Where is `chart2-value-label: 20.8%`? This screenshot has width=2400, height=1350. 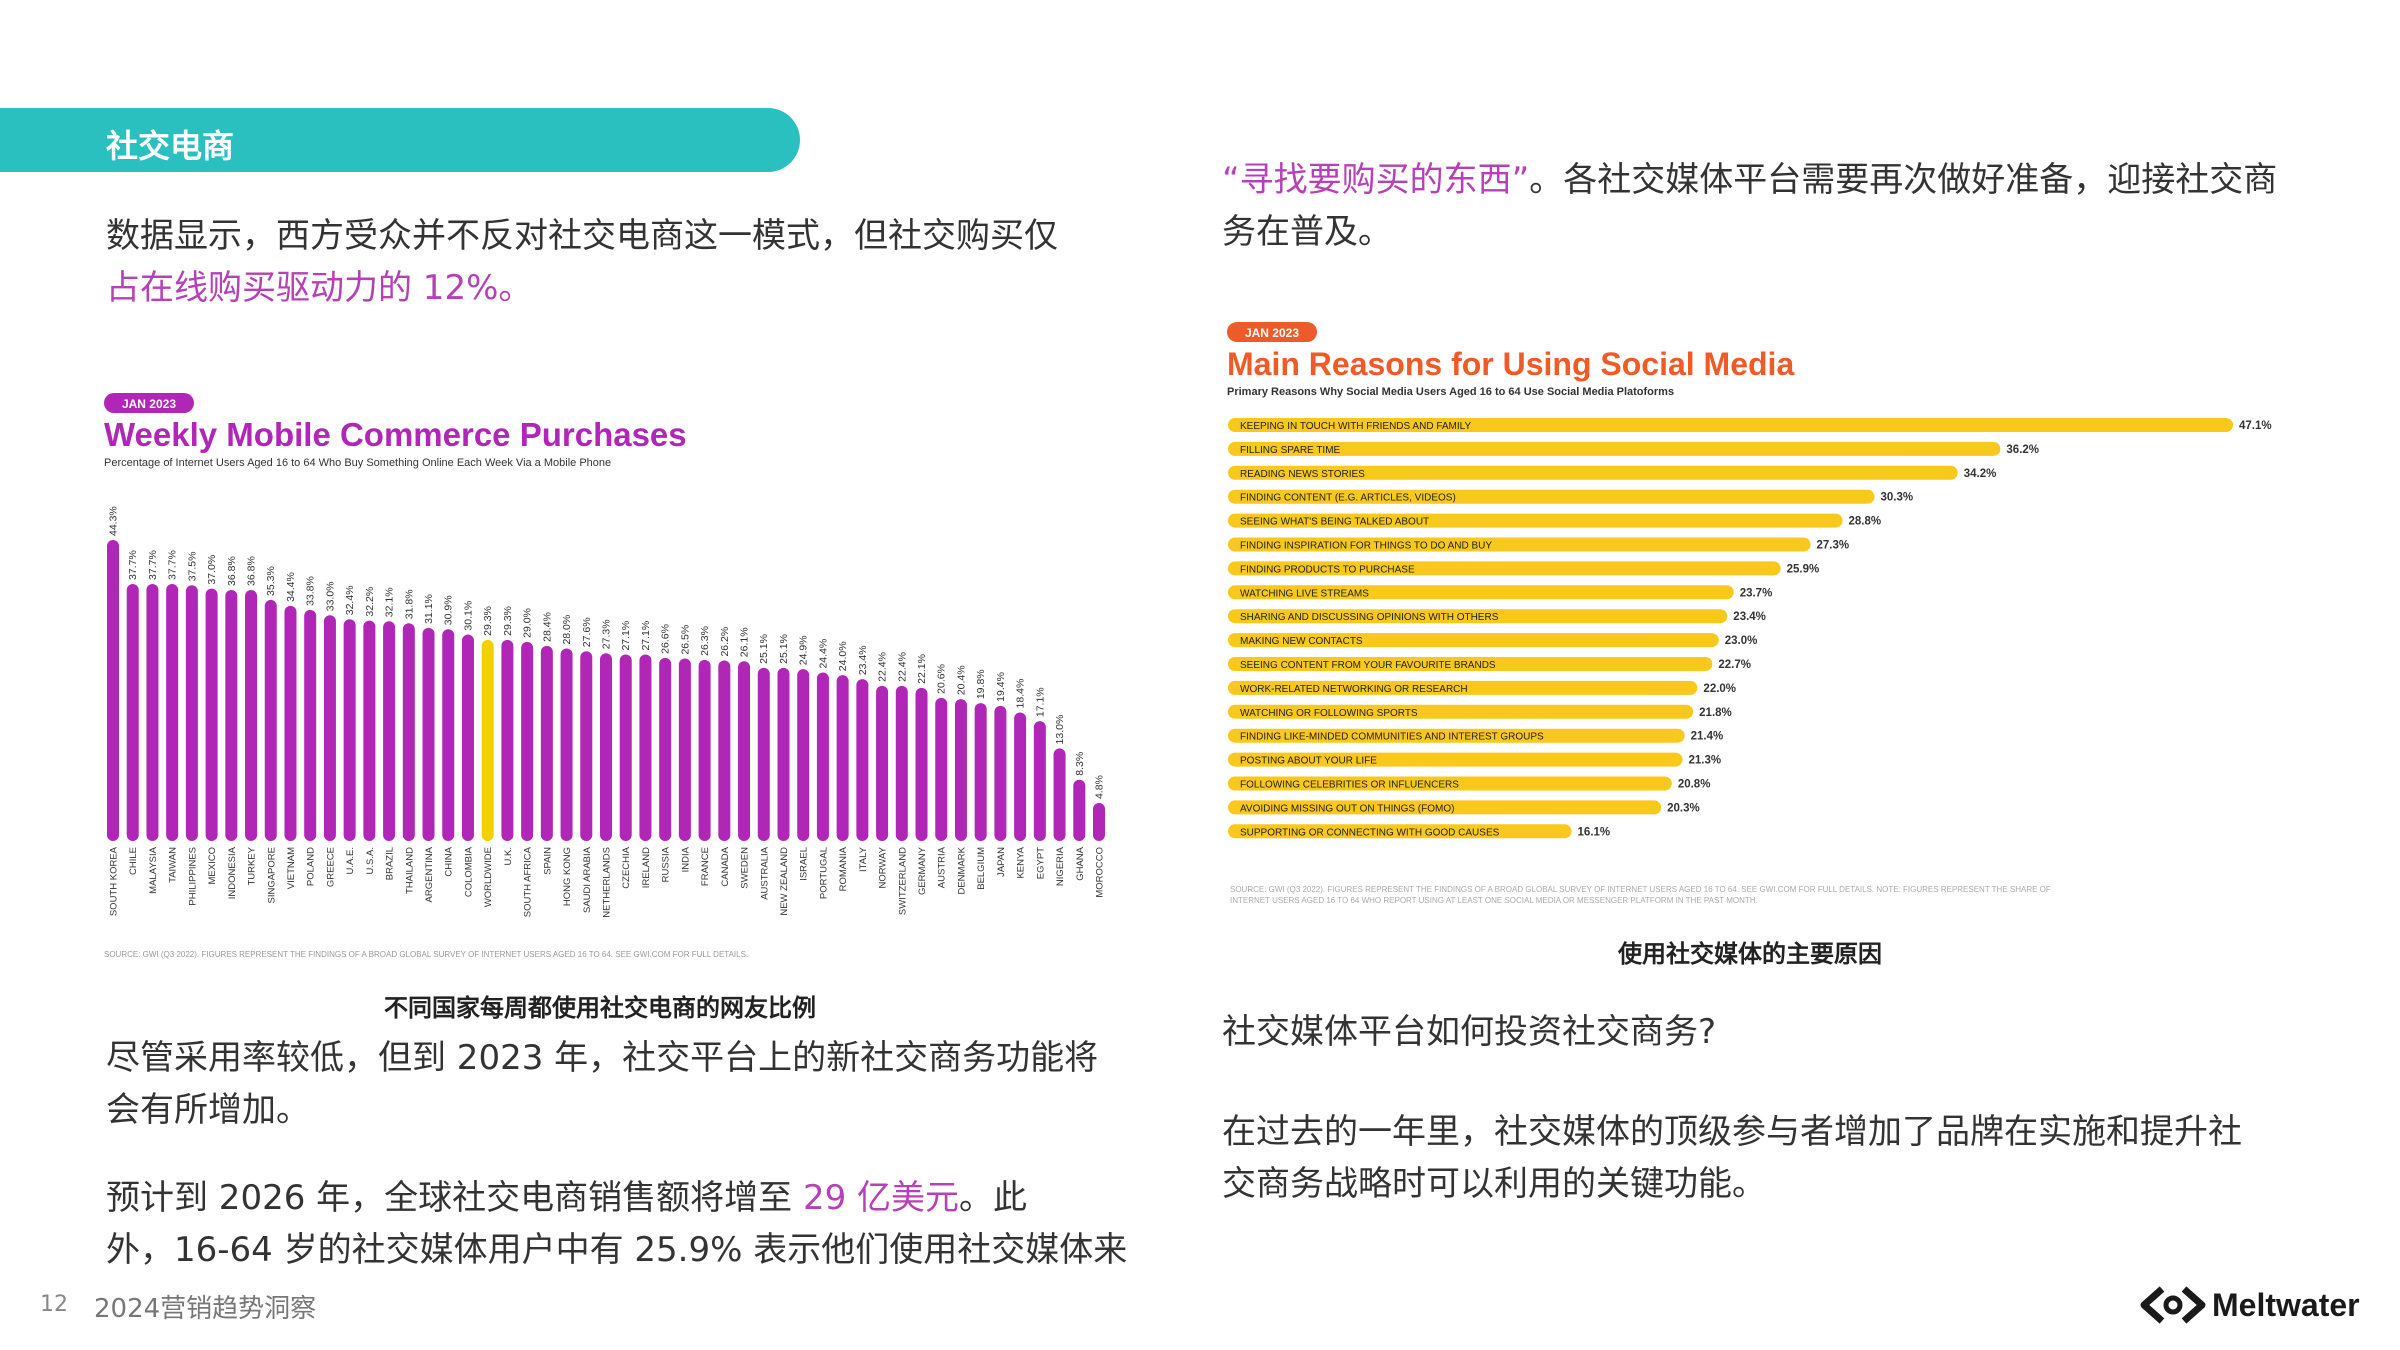 chart2-value-label: 20.8% is located at coordinates (1694, 785).